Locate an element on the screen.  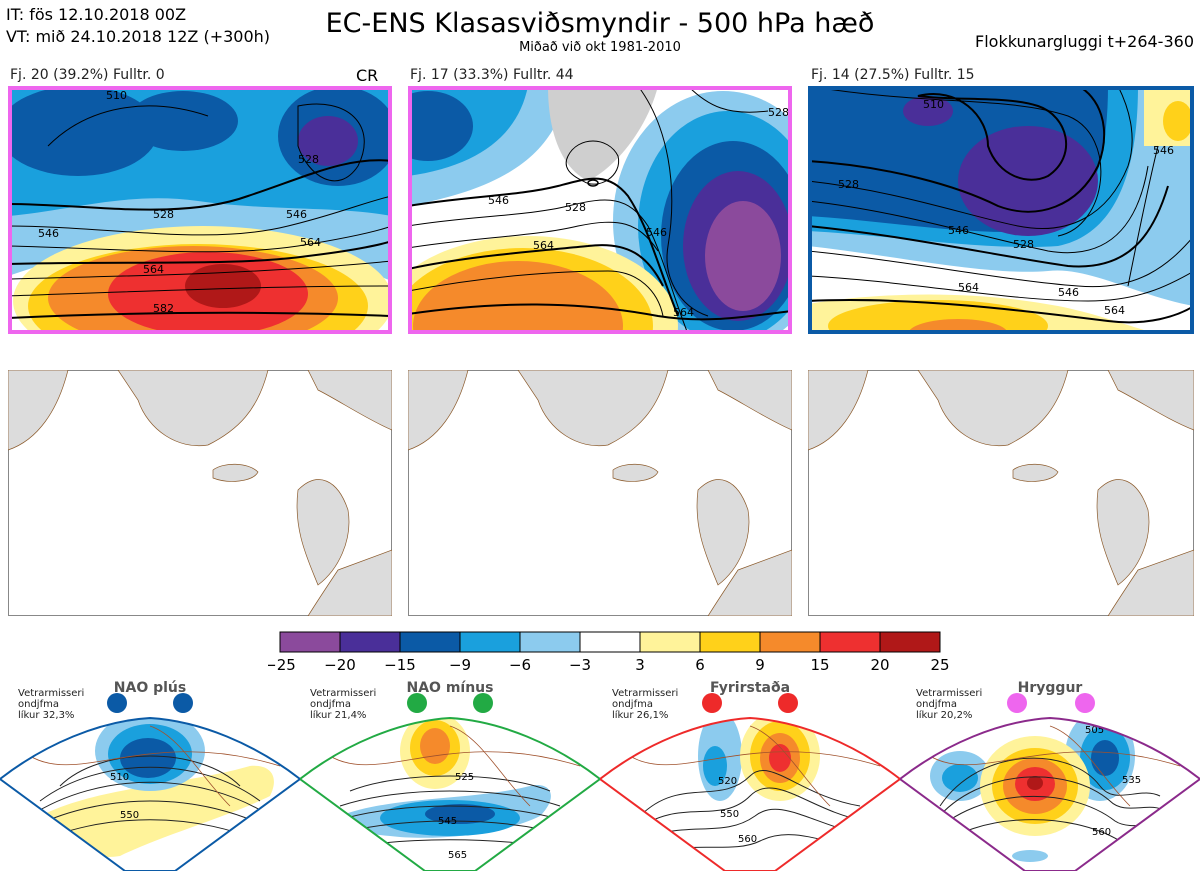
contour-label: 520 is located at coordinates (727, 781).